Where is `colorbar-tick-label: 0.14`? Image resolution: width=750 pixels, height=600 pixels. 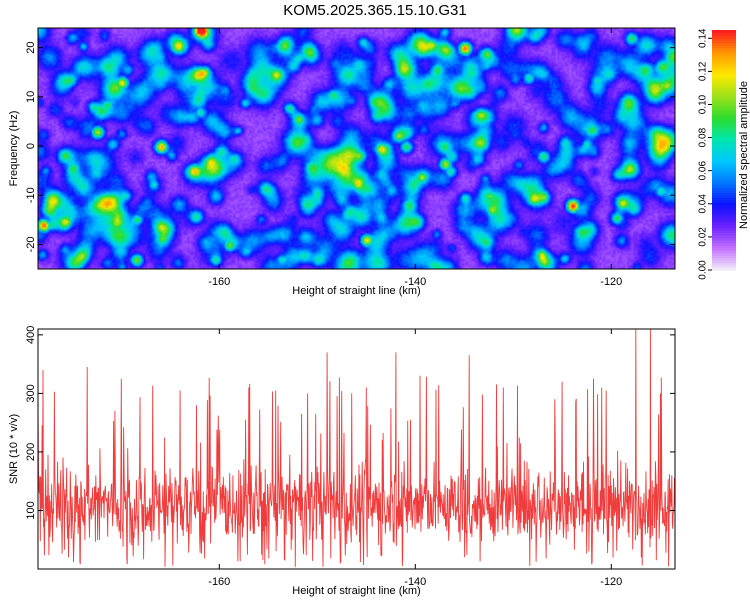
colorbar-tick-label: 0.14 is located at coordinates (703, 38).